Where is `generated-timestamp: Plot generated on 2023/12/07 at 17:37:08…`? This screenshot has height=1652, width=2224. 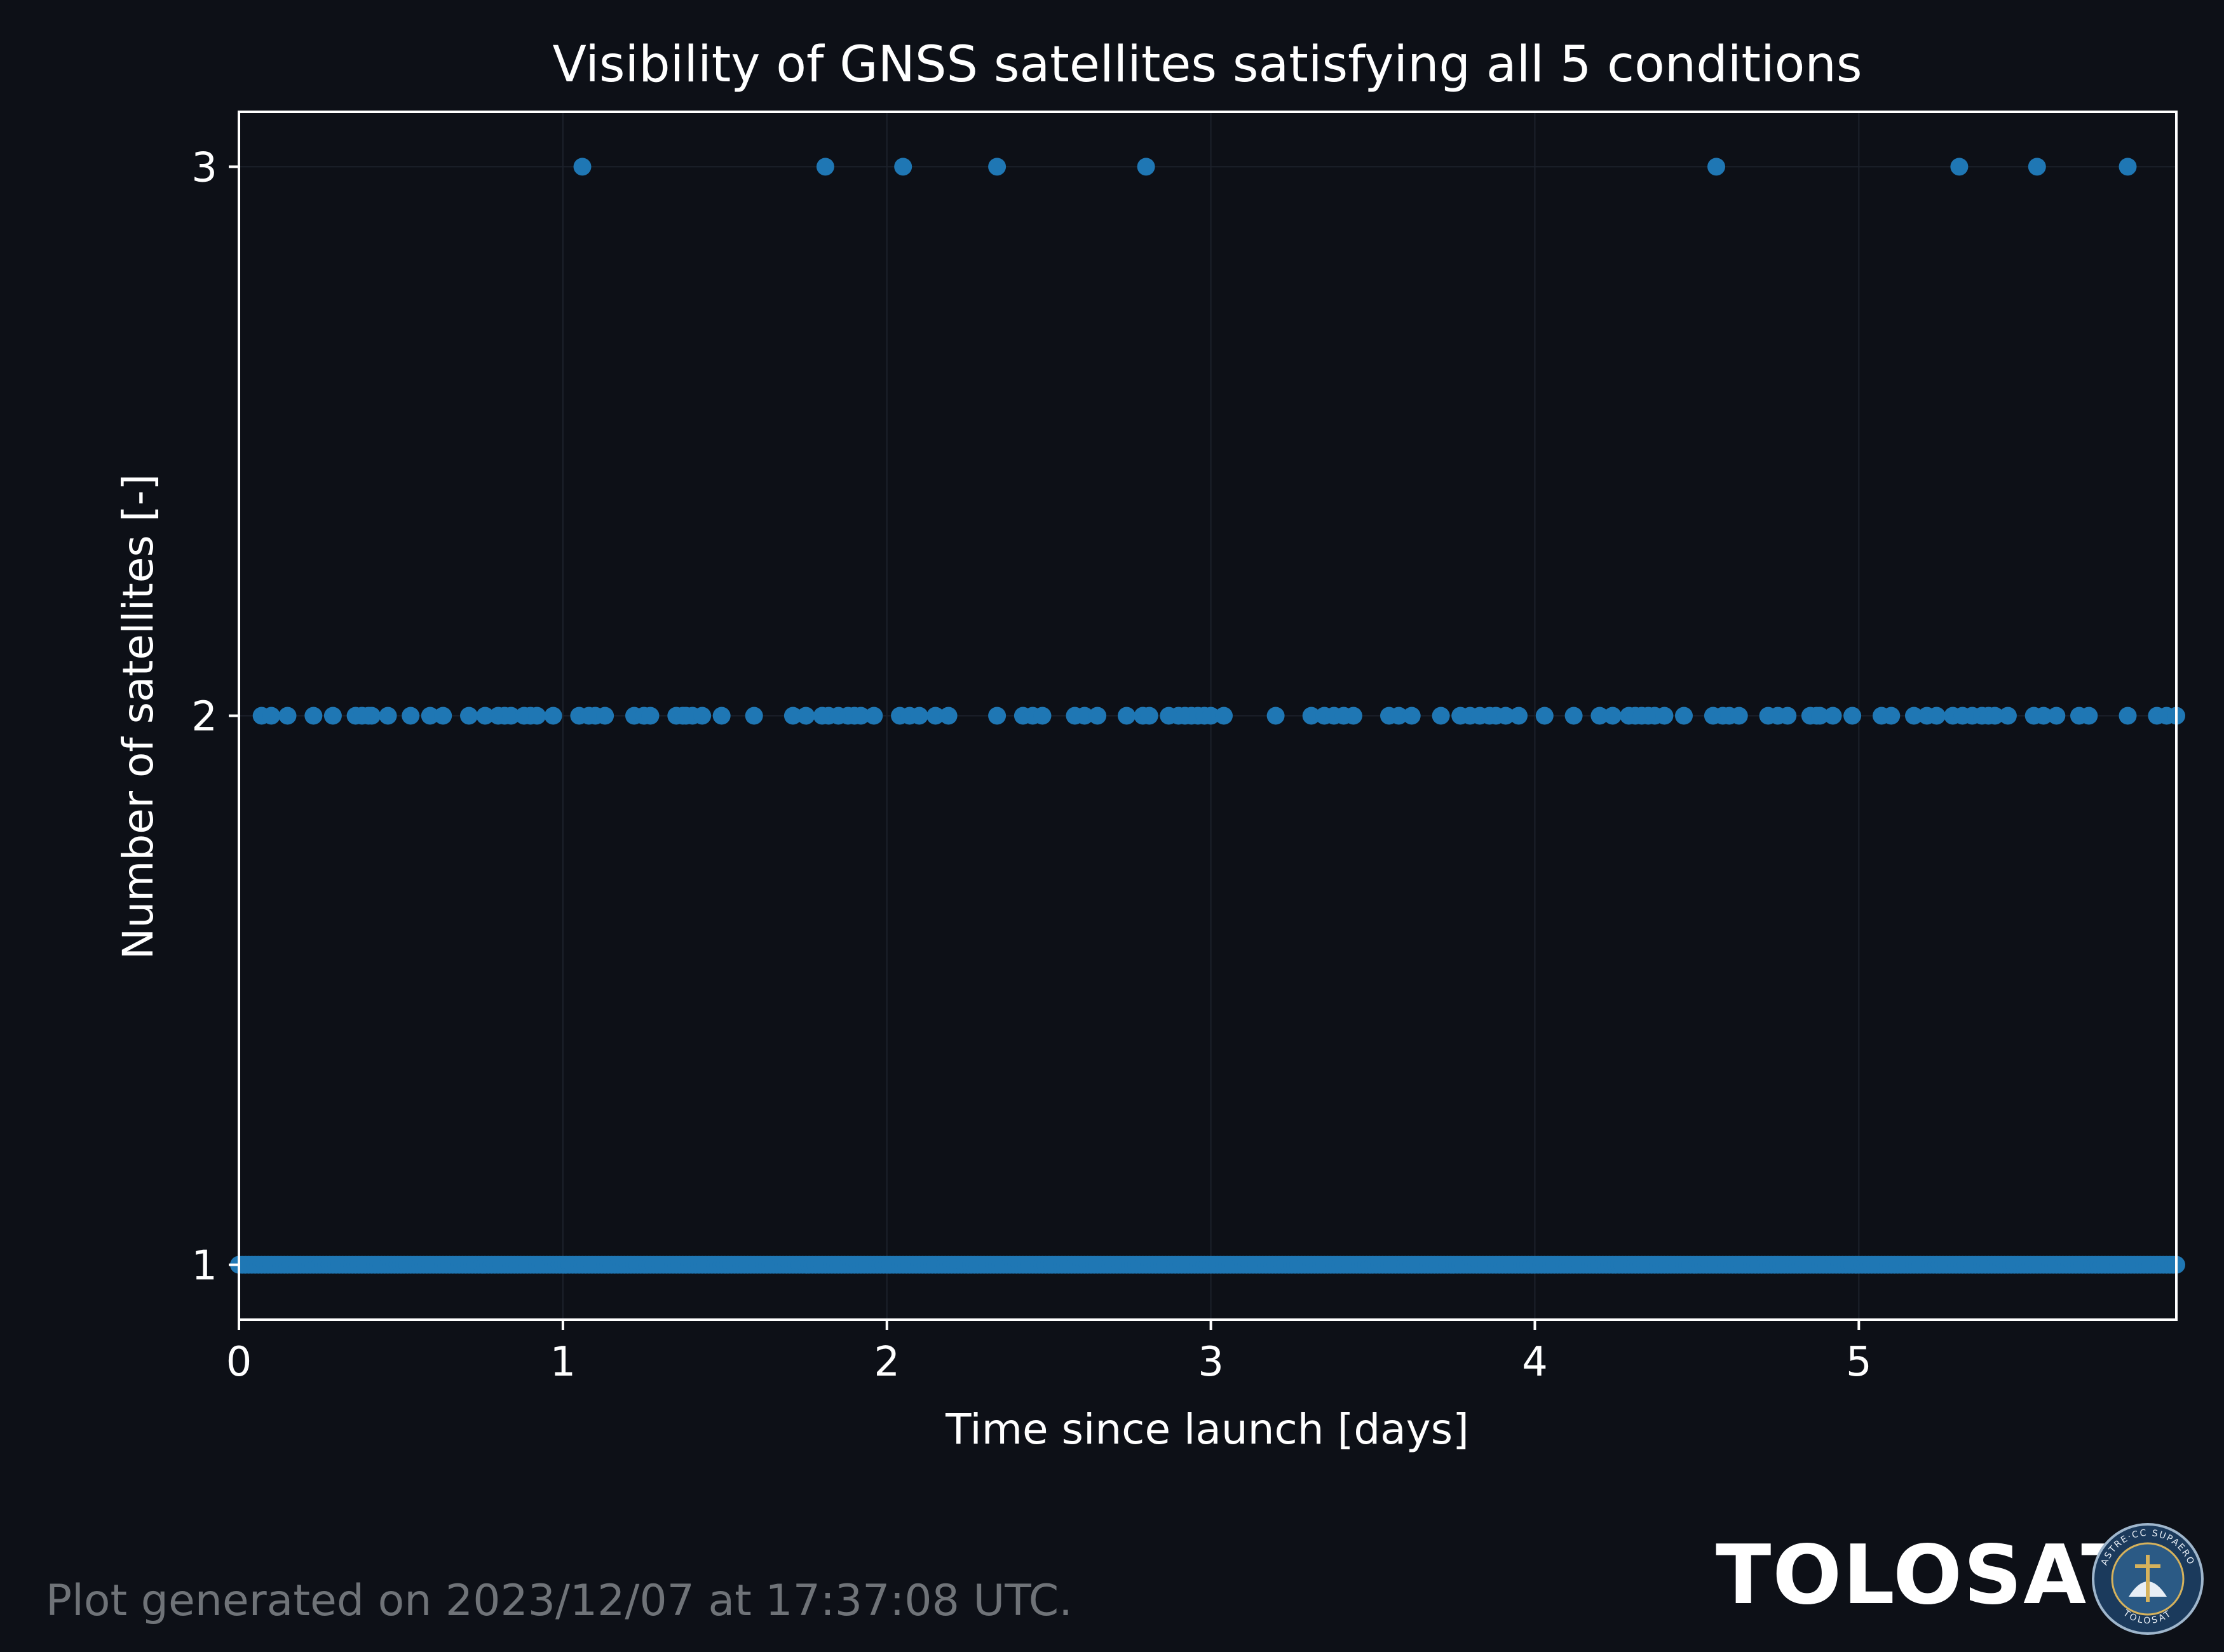 generated-timestamp: Plot generated on 2023/12/07 at 17:37:08… is located at coordinates (559, 1601).